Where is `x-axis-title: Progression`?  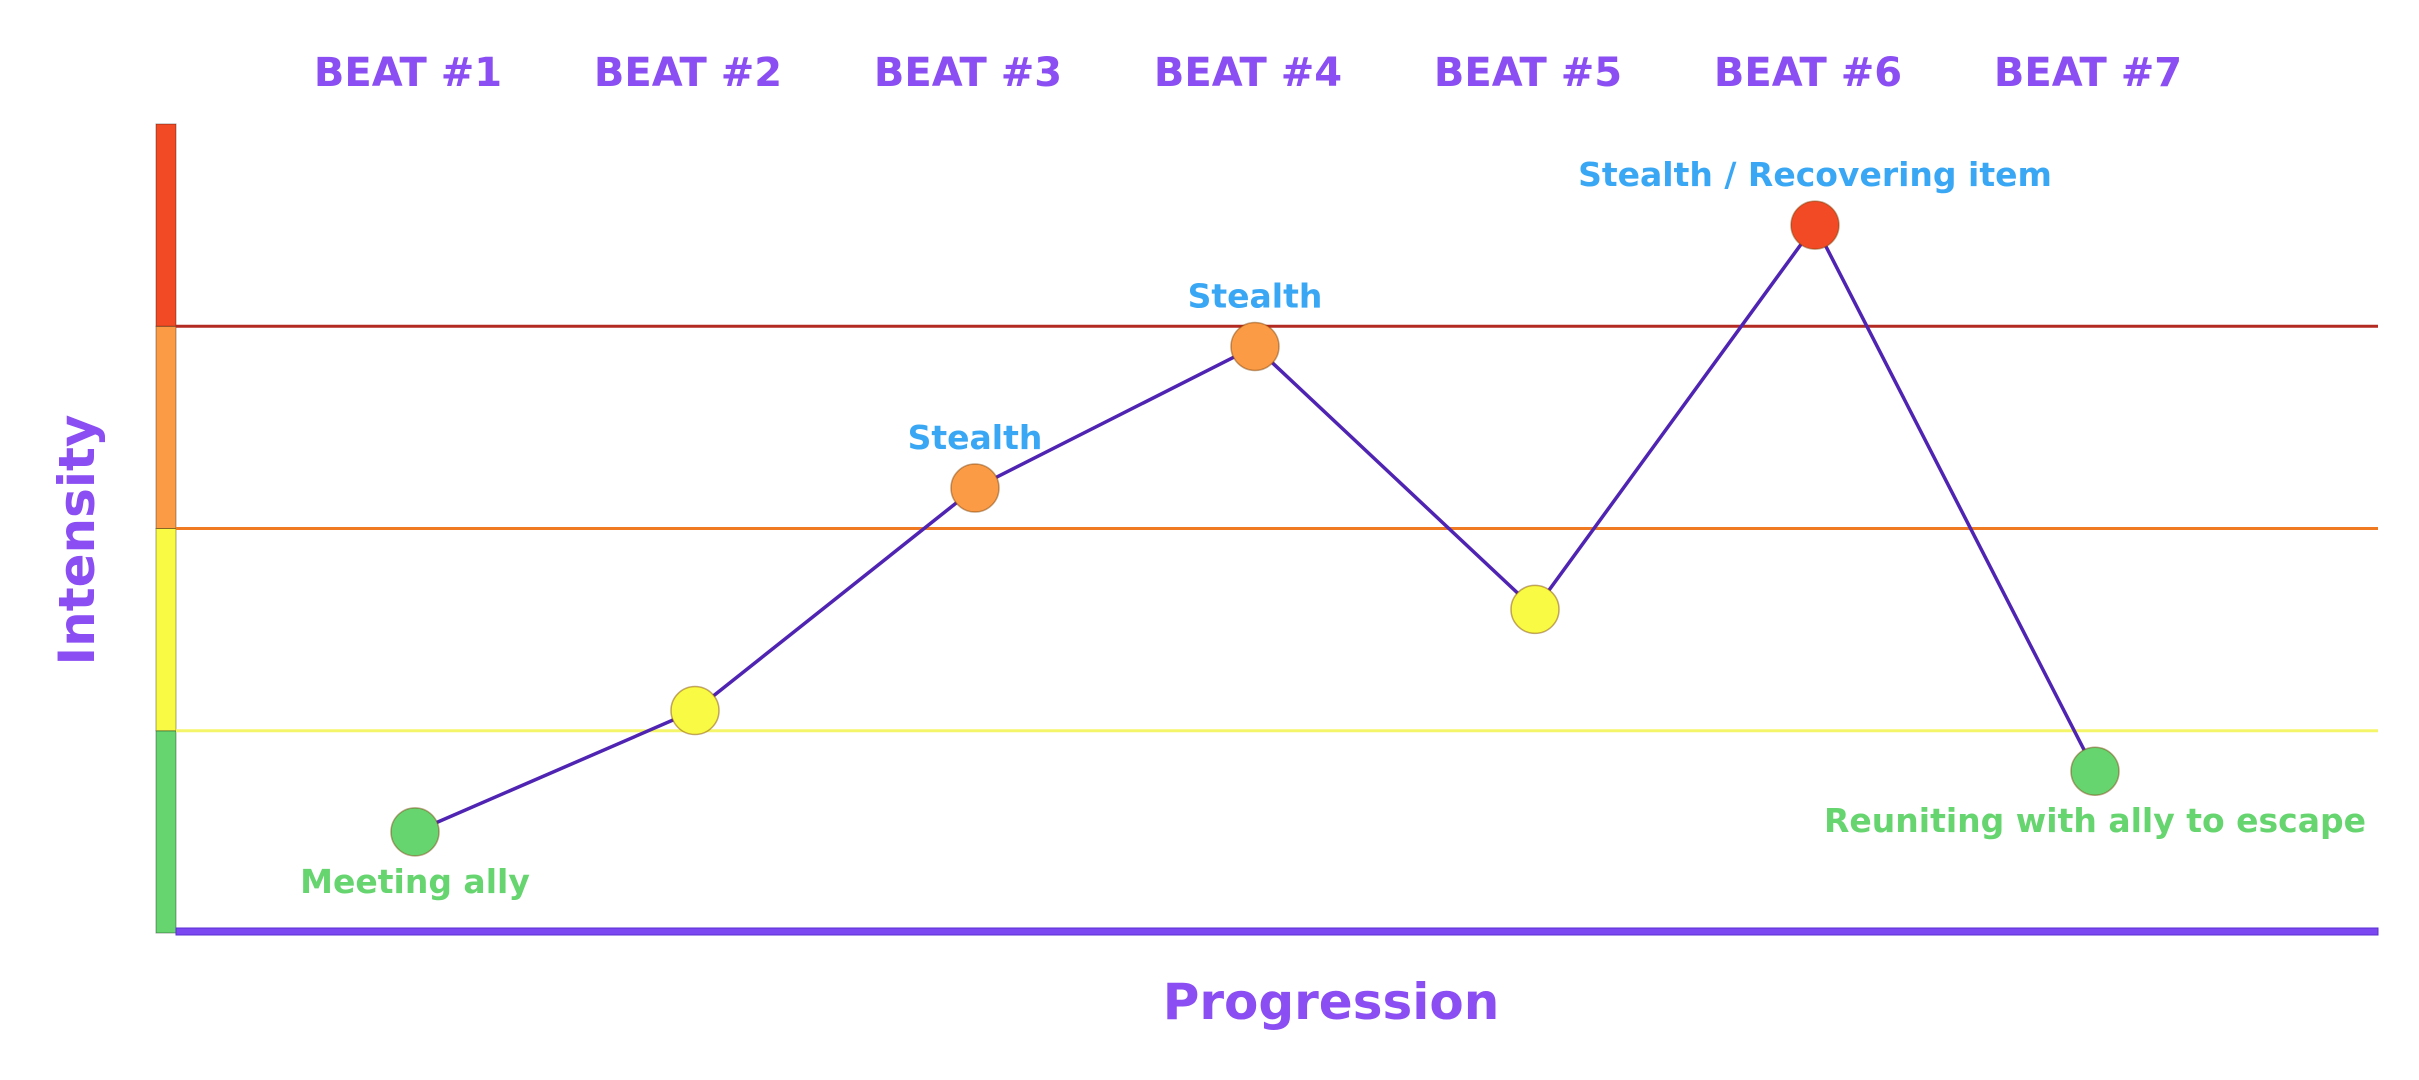 x-axis-title: Progression is located at coordinates (1331, 1002).